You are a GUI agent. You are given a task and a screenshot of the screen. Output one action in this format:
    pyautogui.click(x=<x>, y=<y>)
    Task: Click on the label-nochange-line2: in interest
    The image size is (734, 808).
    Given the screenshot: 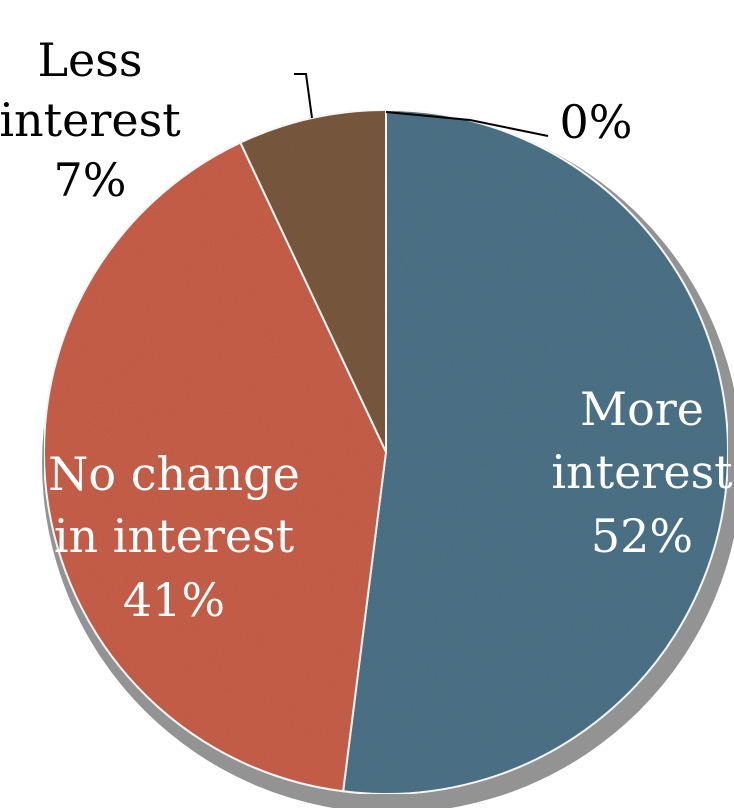 What is the action you would take?
    pyautogui.click(x=174, y=536)
    